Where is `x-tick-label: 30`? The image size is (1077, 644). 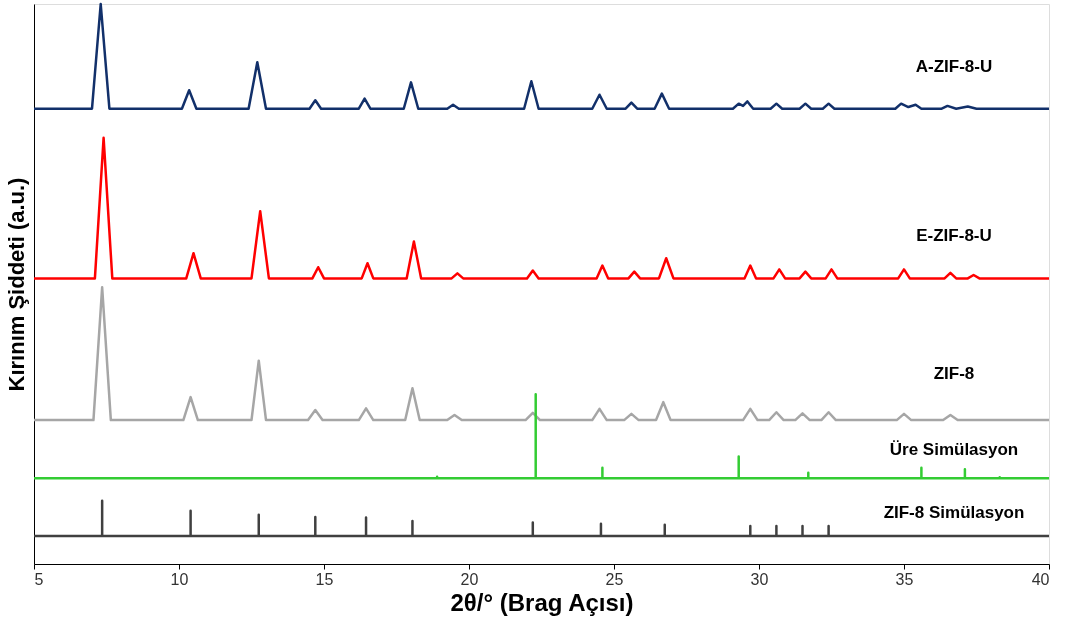 x-tick-label: 30 is located at coordinates (759, 579).